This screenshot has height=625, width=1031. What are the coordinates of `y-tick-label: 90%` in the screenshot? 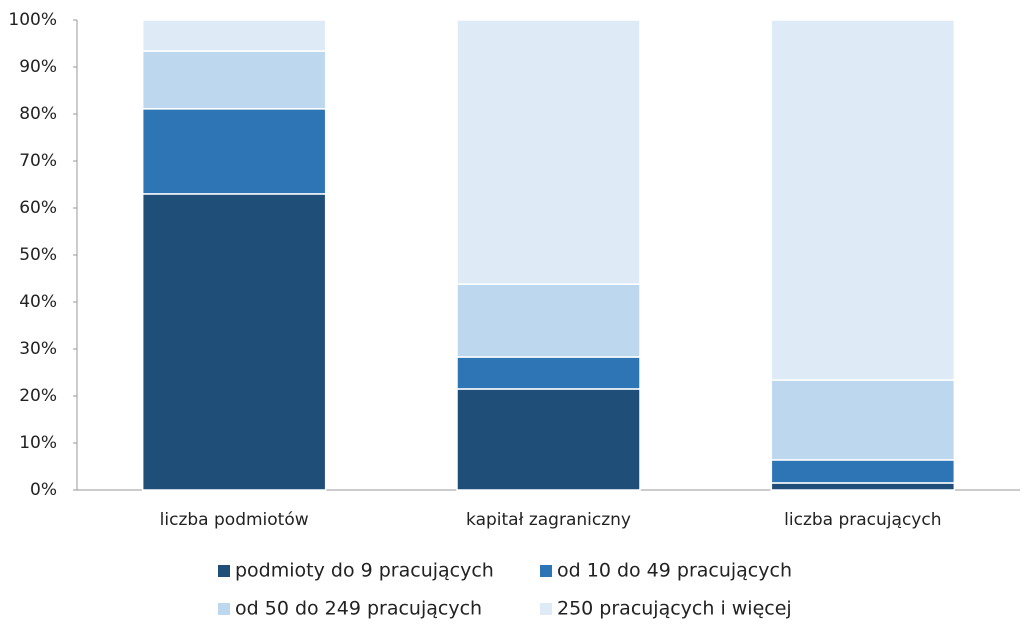 It's located at (38, 67).